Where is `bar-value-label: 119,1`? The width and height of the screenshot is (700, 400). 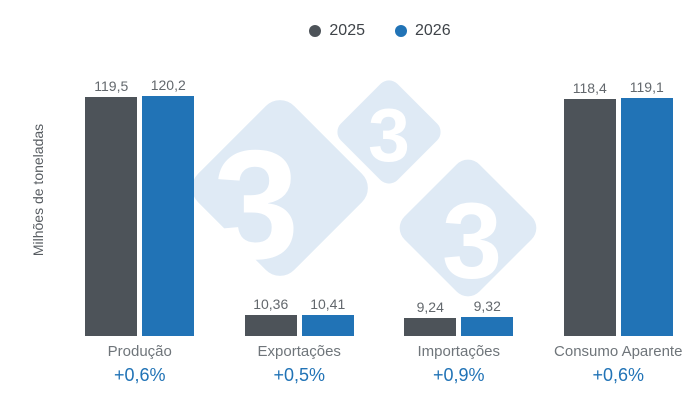
bar-value-label: 119,1 is located at coordinates (646, 87).